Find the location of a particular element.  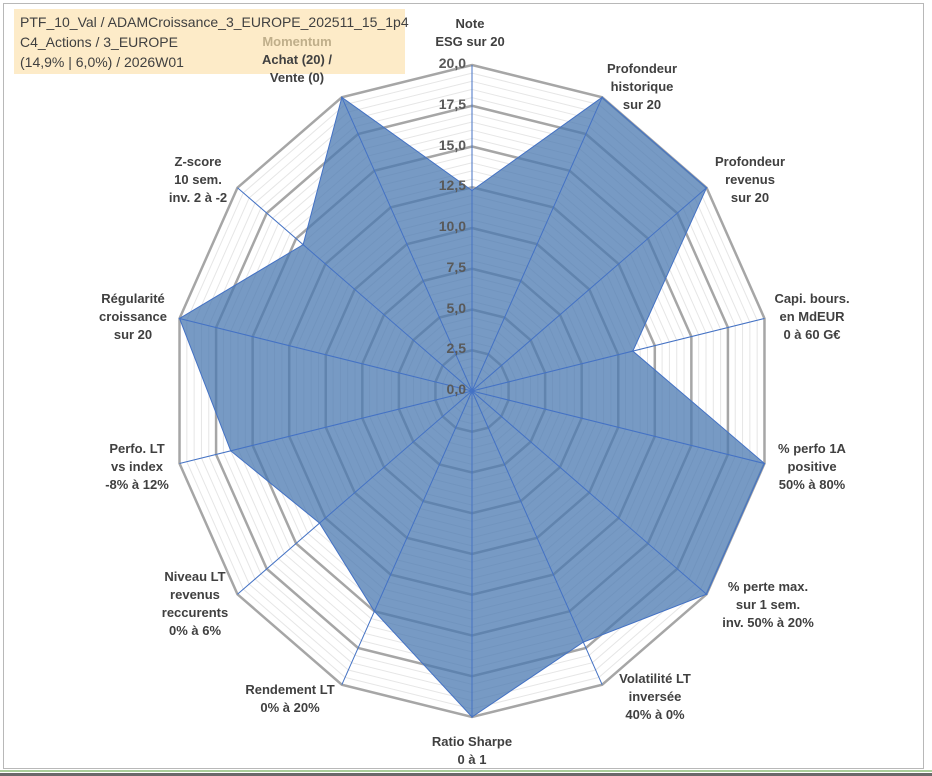

axis-label-line: Volatilité LT is located at coordinates (655, 678).